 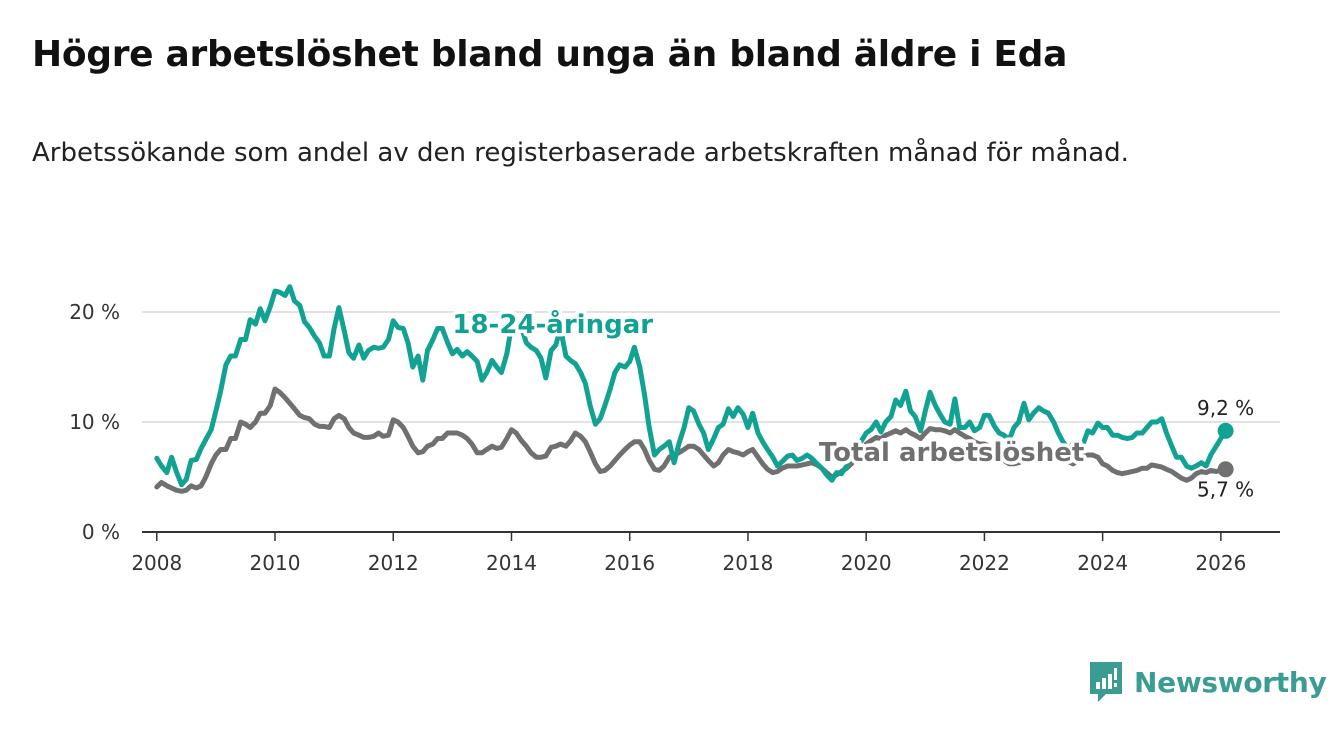 I want to click on y-tick-label: 20 %, so click(x=94, y=312).